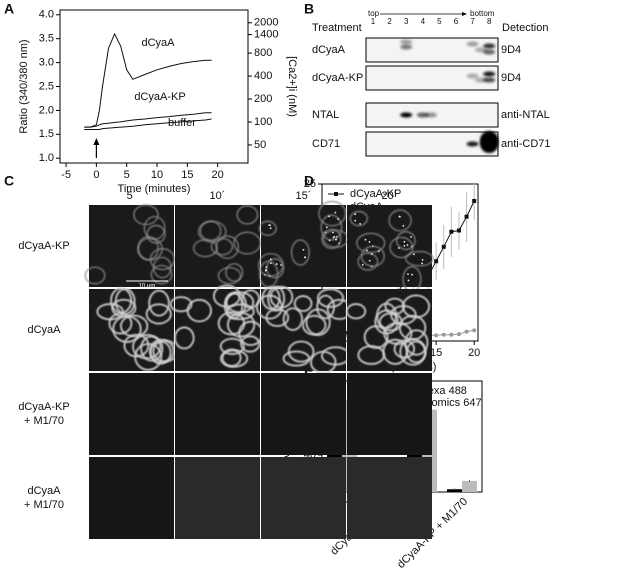 The height and width of the screenshot is (573, 632). I want to click on lane-number: 2, so click(389, 21).